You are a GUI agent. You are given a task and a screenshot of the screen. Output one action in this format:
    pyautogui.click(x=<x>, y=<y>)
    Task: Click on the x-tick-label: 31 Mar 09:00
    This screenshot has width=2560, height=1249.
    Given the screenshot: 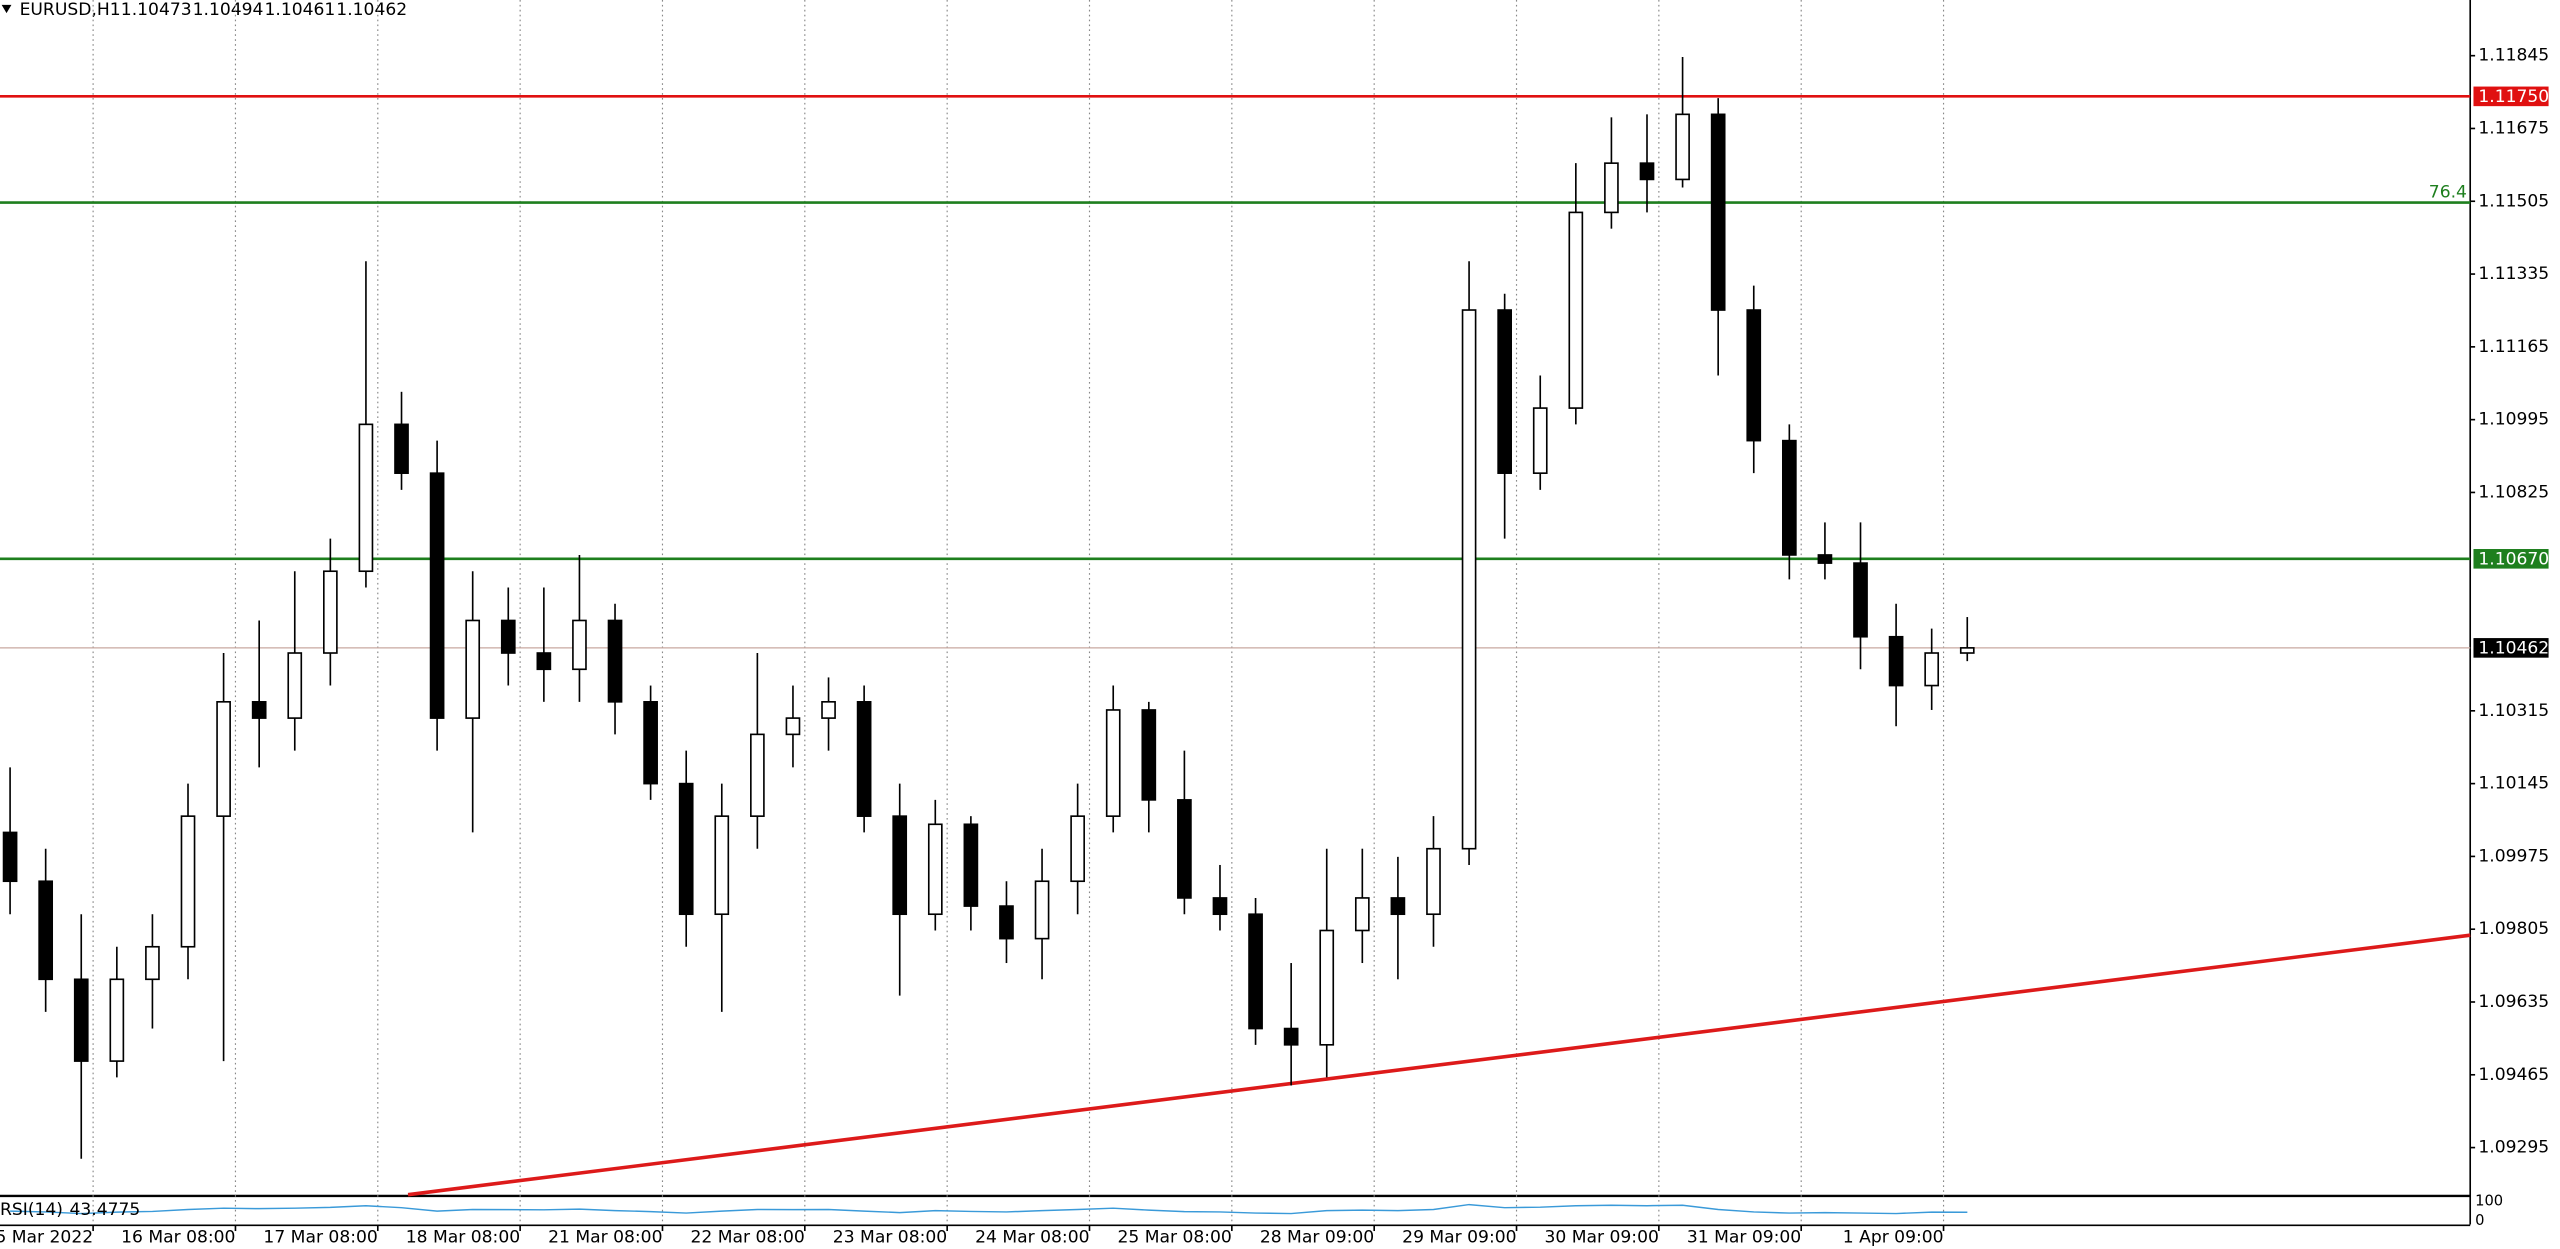 What is the action you would take?
    pyautogui.click(x=1744, y=1238)
    